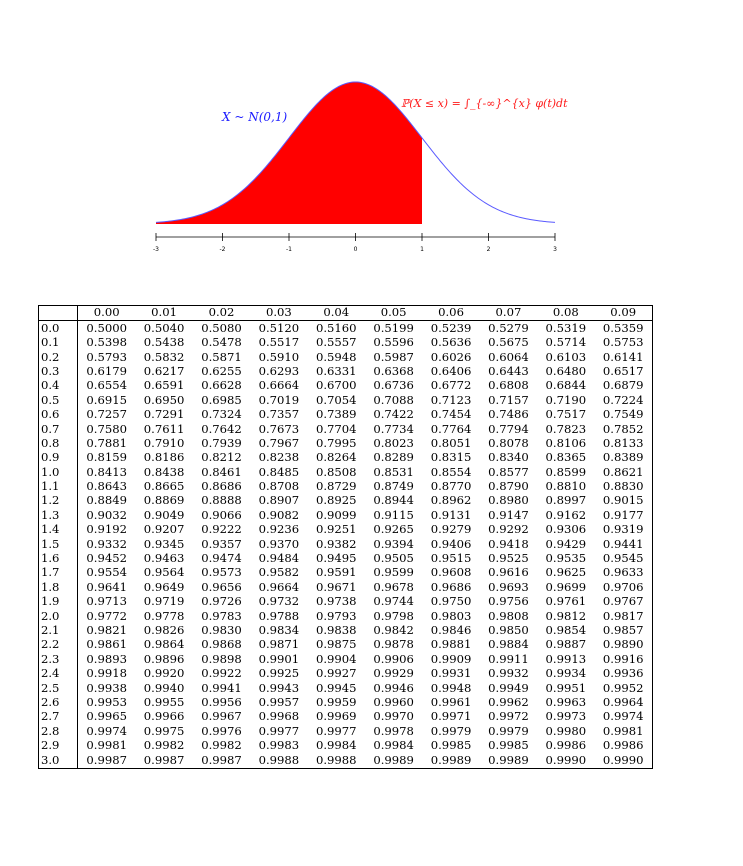 Image resolution: width=743 pixels, height=866 pixels. Describe the element at coordinates (393, 514) in the screenshot. I see `table-cell: 0.9115` at that location.